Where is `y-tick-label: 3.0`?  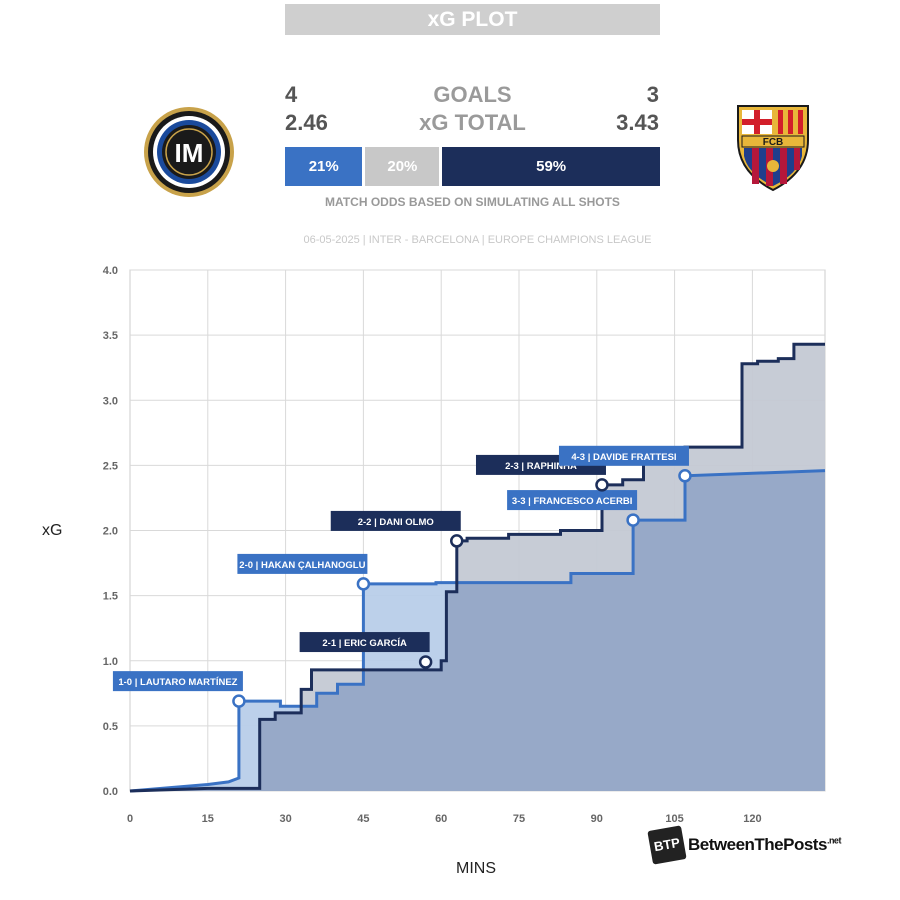
y-tick-label: 3.0 is located at coordinates (110, 401).